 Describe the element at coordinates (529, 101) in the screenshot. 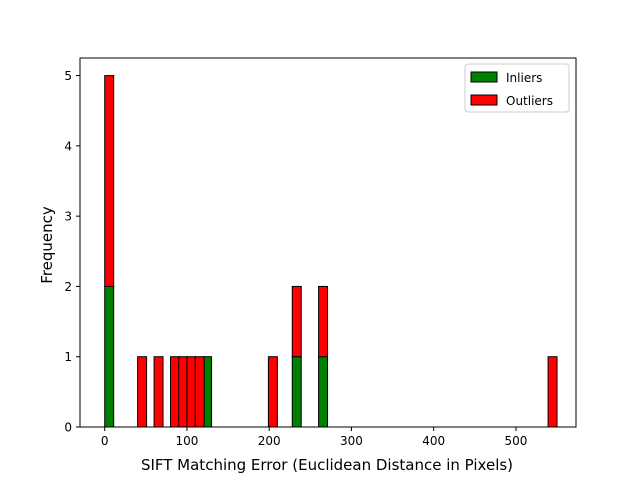

I see `legend-label-outliers: Outliers` at that location.